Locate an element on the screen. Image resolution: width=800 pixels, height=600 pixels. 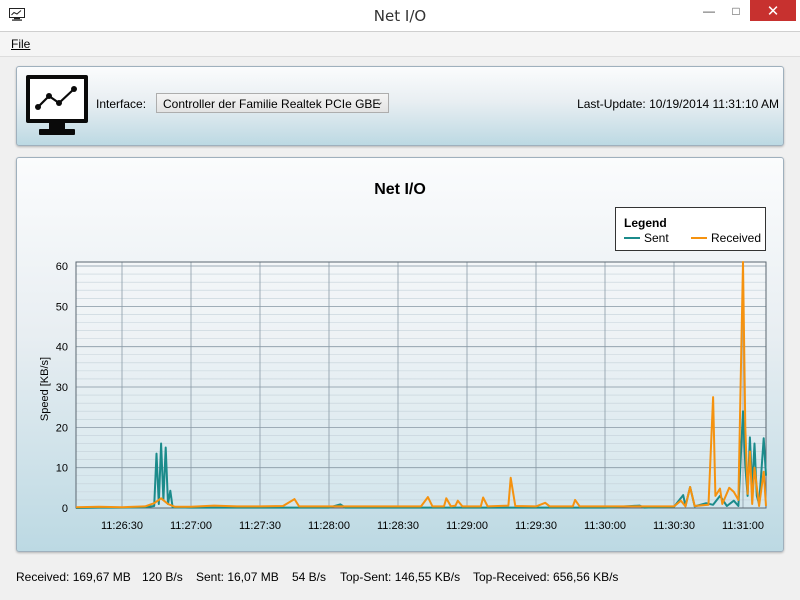
x-tick-label: 11:28:30 is located at coordinates (398, 526).